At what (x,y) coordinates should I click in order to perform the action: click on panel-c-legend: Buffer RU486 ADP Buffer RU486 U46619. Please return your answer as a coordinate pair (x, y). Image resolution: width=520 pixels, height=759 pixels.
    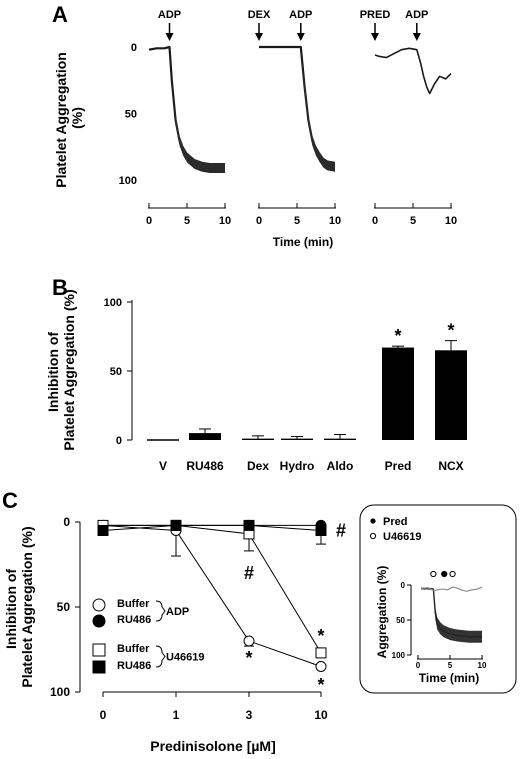
    Looking at the image, I should click on (148, 636).